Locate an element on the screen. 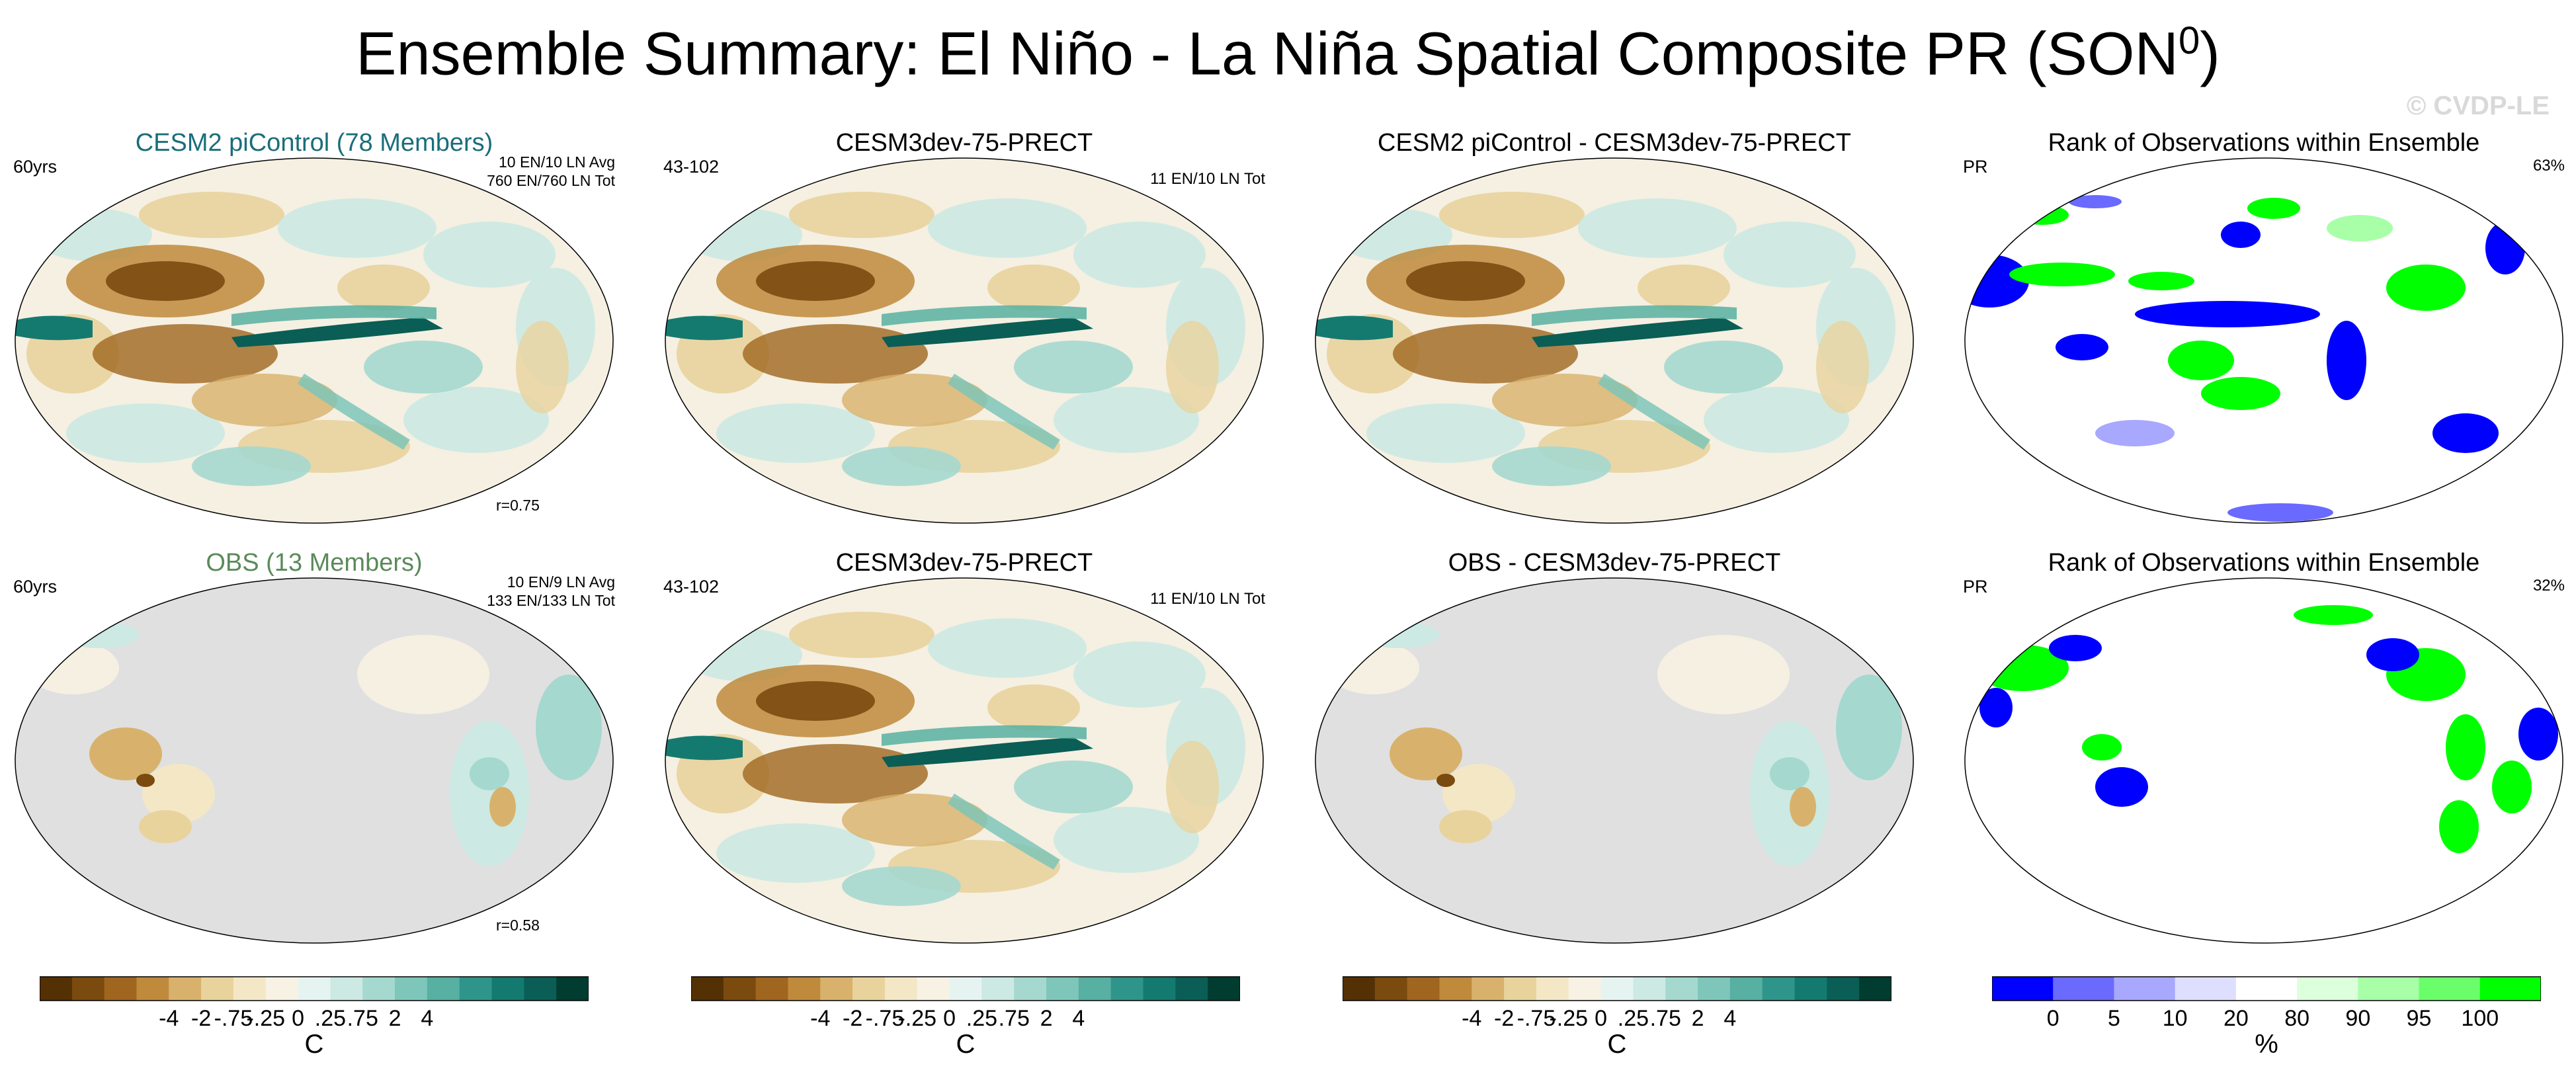 Image resolution: width=2576 pixels, height=1072 pixels. panel-cesm3dev-2: CESM3dev-75-PRECT 43-102 11 EN/10 LN Tot is located at coordinates (964, 747).